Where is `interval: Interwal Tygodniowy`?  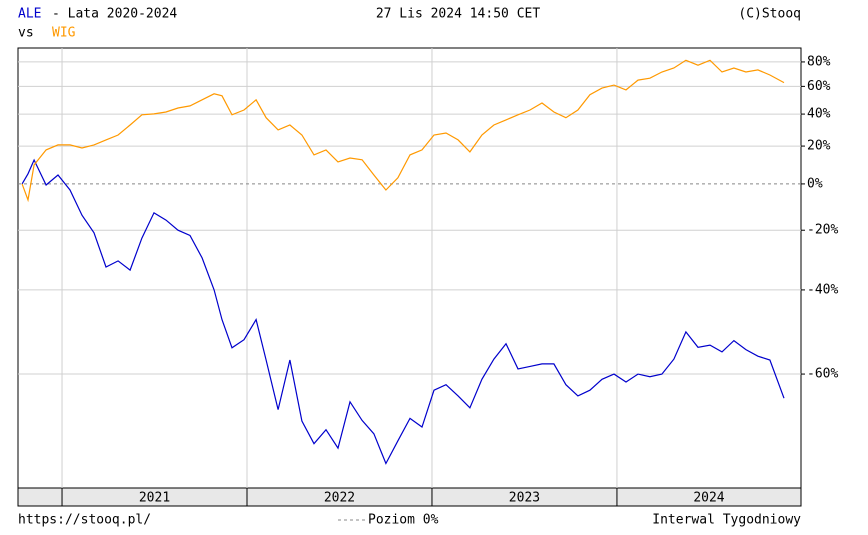 interval: Interwal Tygodniowy is located at coordinates (726, 520).